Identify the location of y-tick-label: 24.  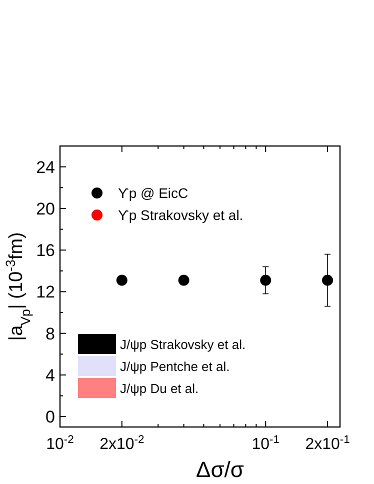
(45, 167).